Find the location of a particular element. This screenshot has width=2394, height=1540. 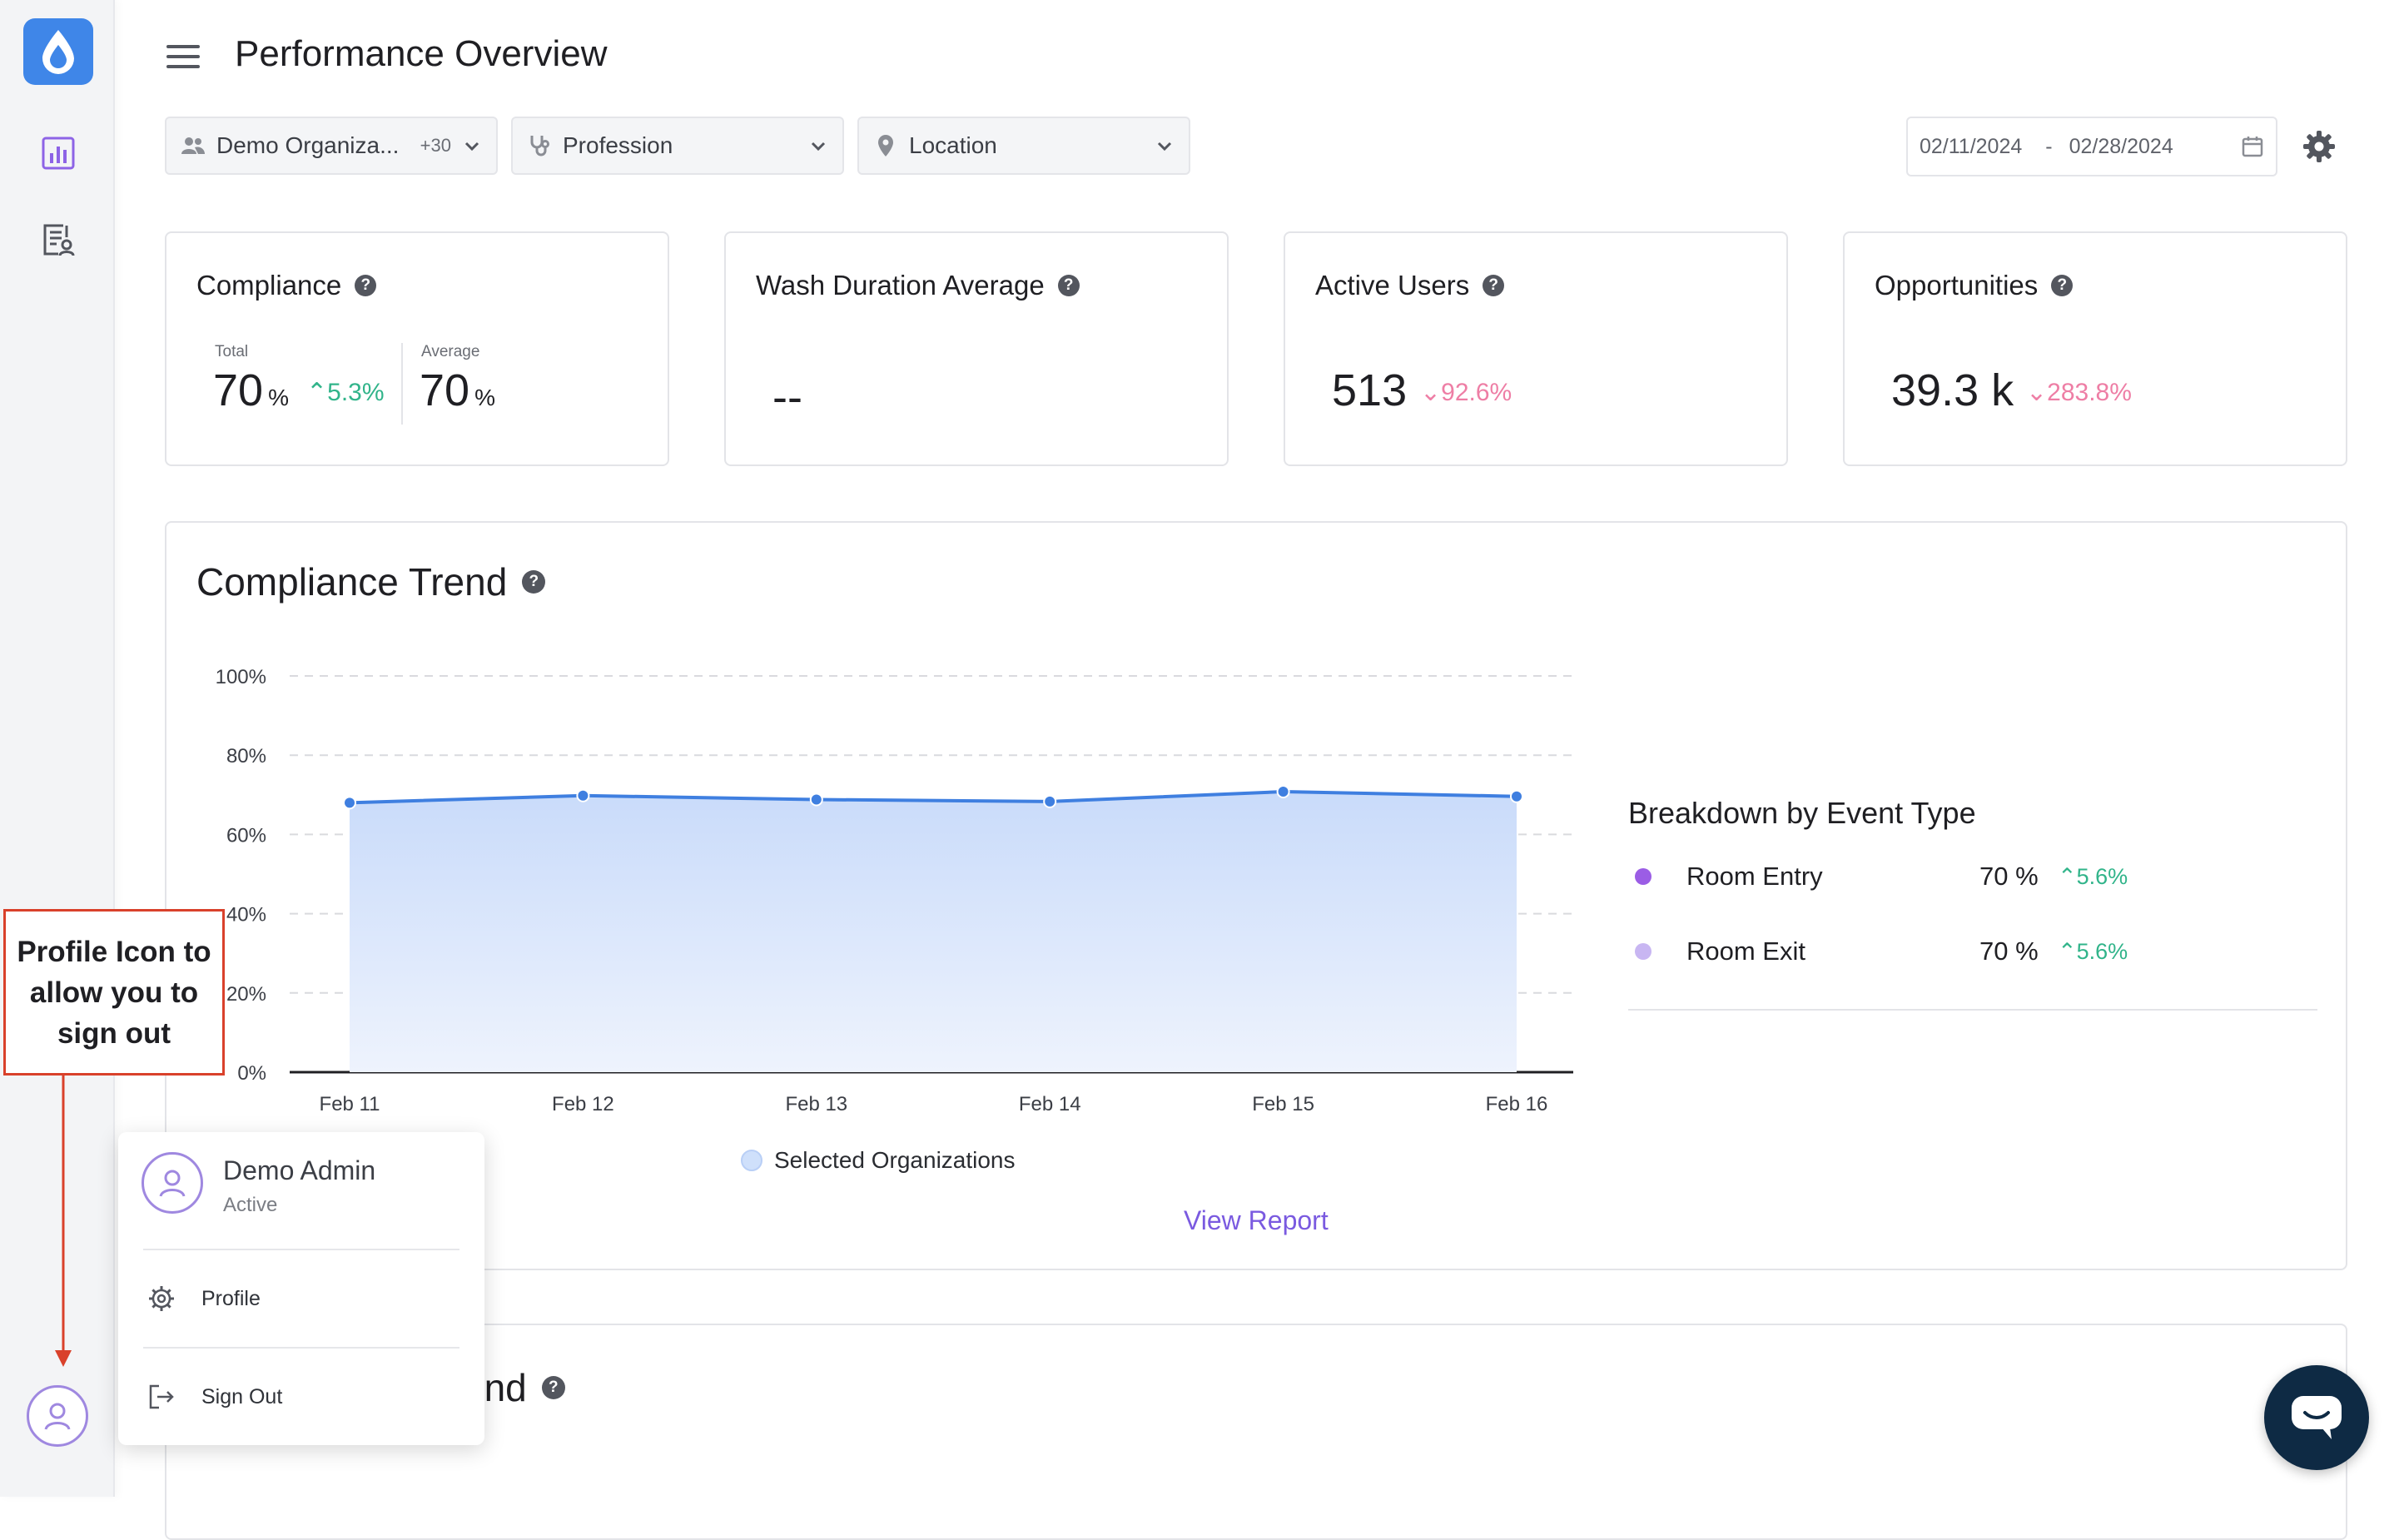

card-title-text: Active Users is located at coordinates (1392, 285).